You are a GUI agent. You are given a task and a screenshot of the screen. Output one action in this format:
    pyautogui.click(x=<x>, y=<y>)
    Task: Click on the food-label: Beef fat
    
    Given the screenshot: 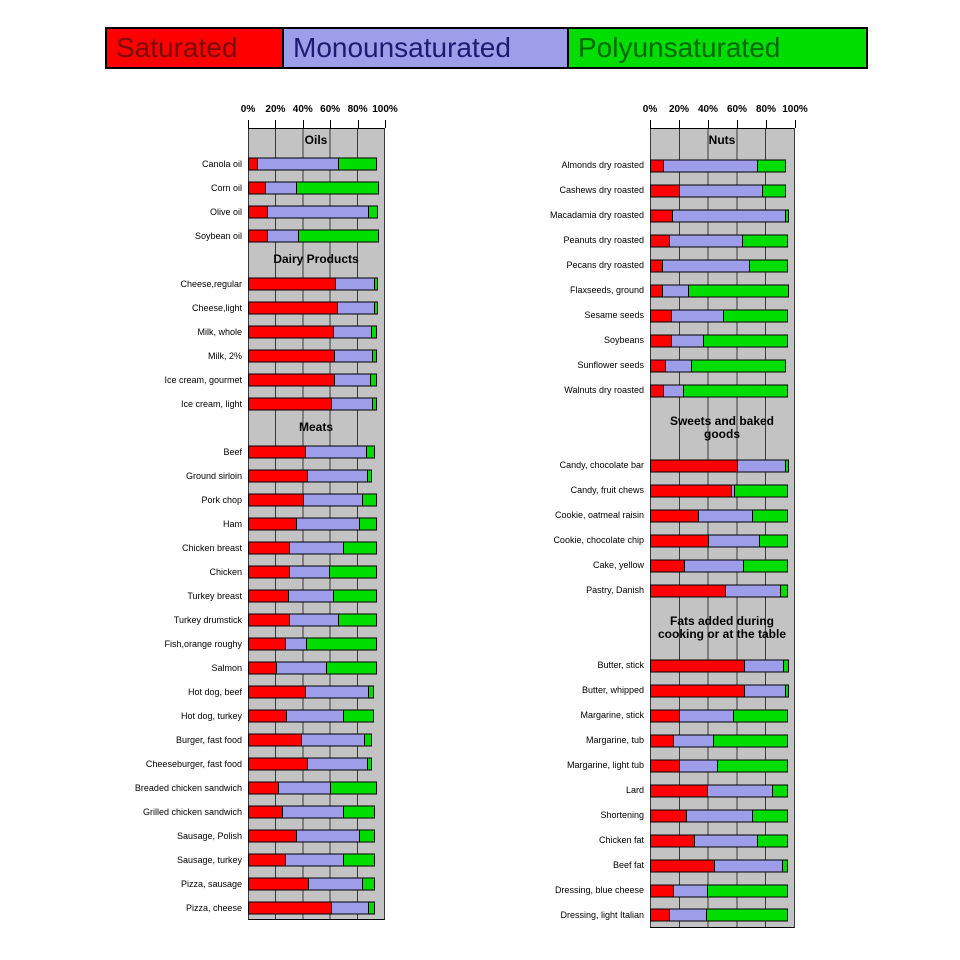 What is the action you would take?
    pyautogui.click(x=628, y=865)
    